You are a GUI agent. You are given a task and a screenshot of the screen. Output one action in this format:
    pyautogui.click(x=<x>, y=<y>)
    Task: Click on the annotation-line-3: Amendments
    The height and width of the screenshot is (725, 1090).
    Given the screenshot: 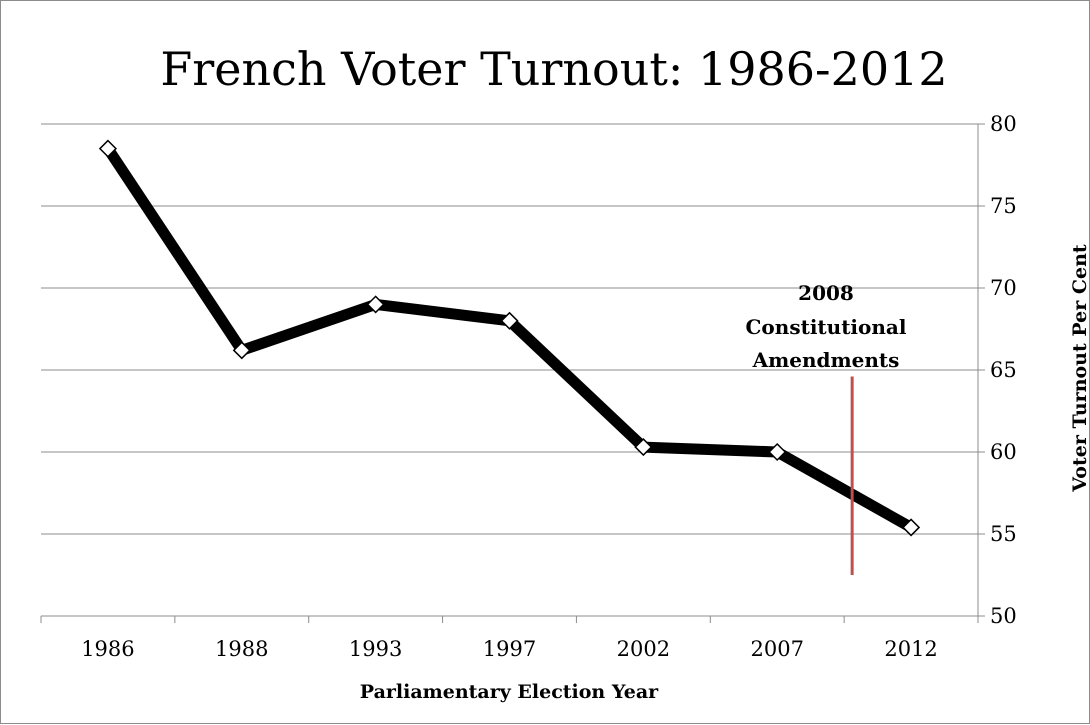 What is the action you would take?
    pyautogui.click(x=826, y=360)
    